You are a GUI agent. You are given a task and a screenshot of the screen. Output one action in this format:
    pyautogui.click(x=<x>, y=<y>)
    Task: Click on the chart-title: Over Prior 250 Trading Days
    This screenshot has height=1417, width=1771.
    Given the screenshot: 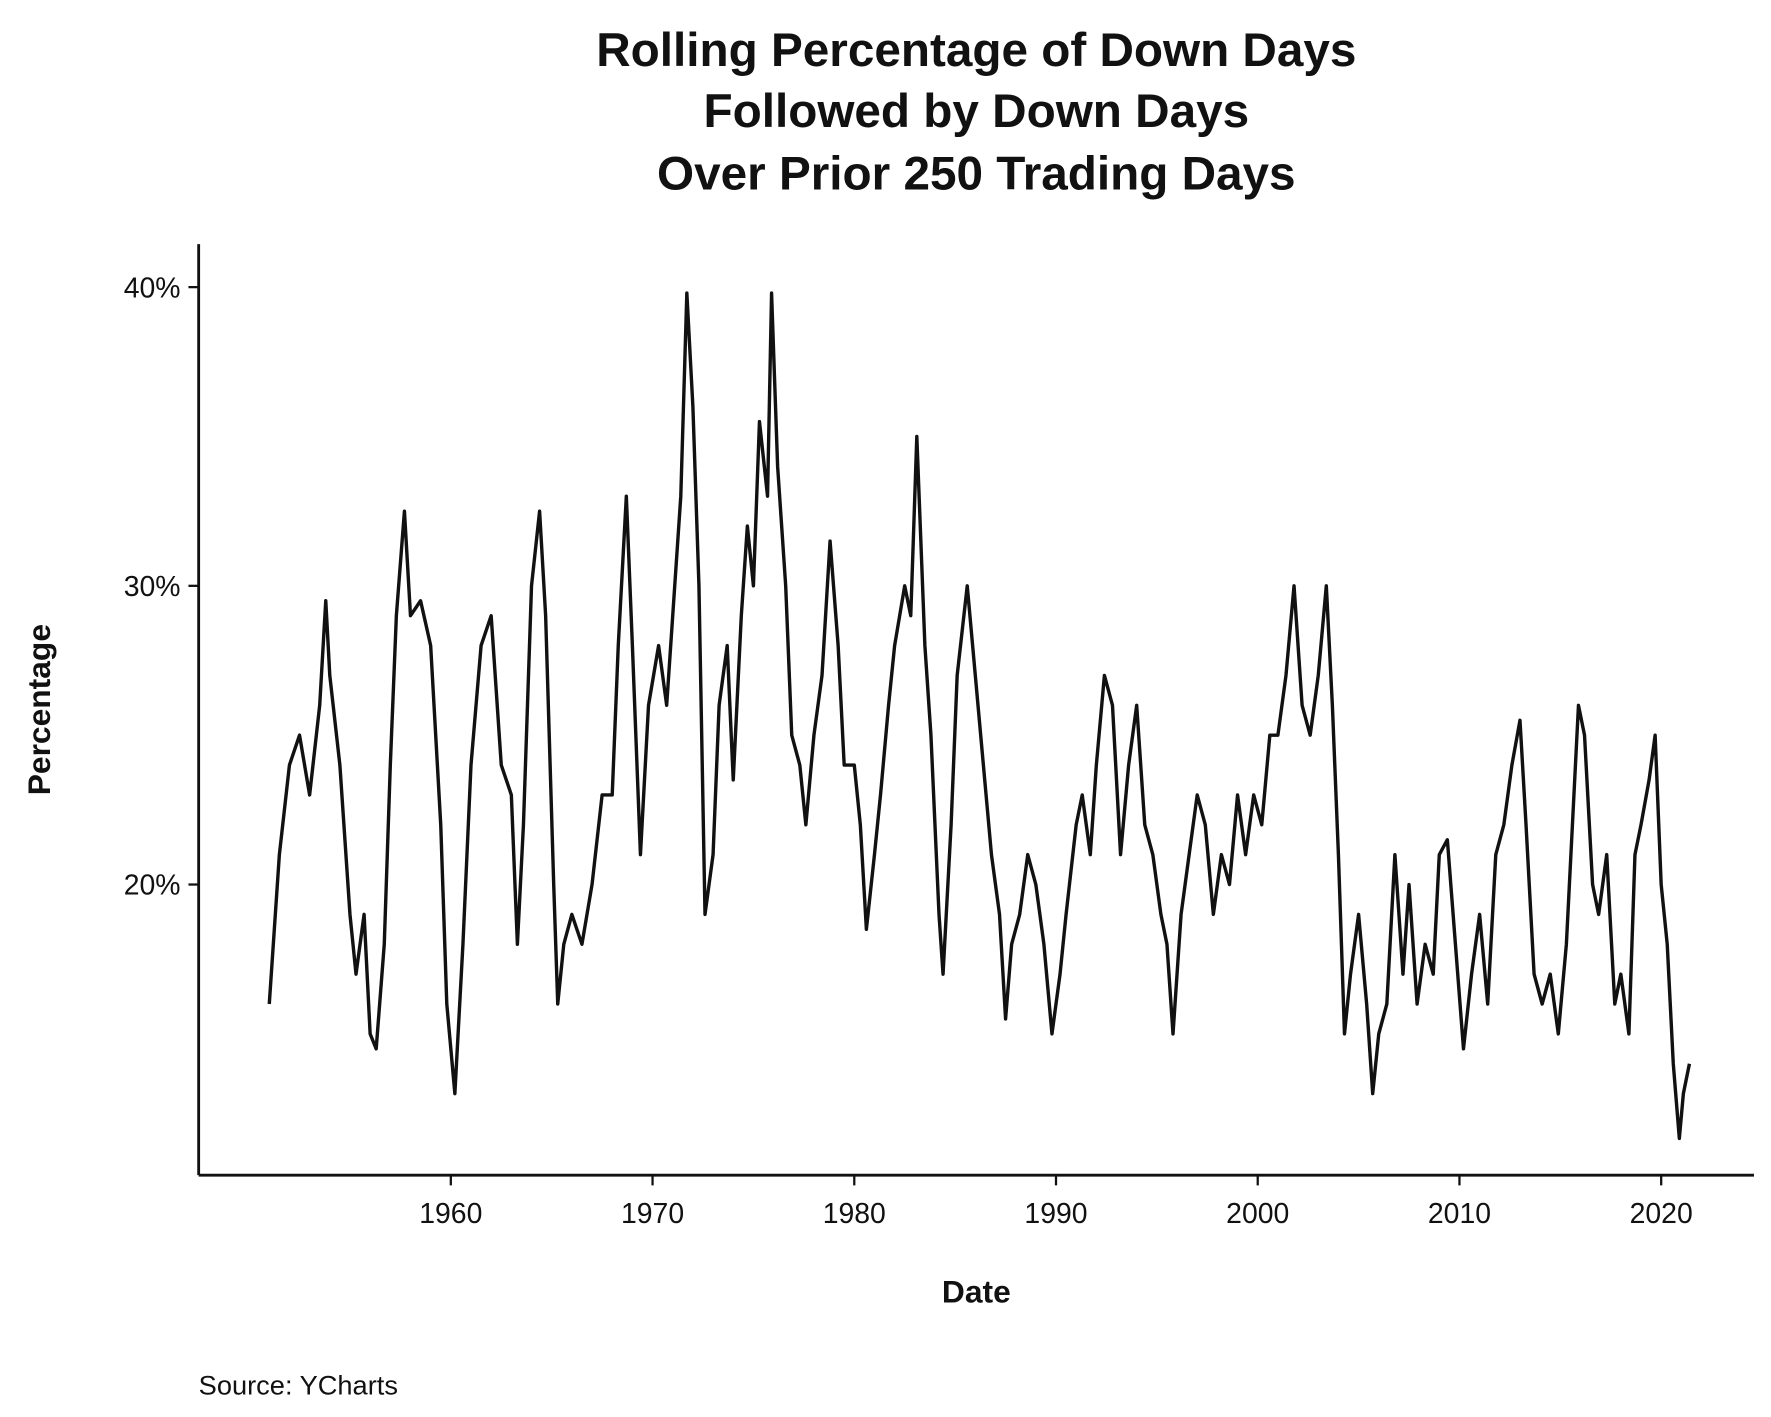 What is the action you would take?
    pyautogui.click(x=976, y=174)
    